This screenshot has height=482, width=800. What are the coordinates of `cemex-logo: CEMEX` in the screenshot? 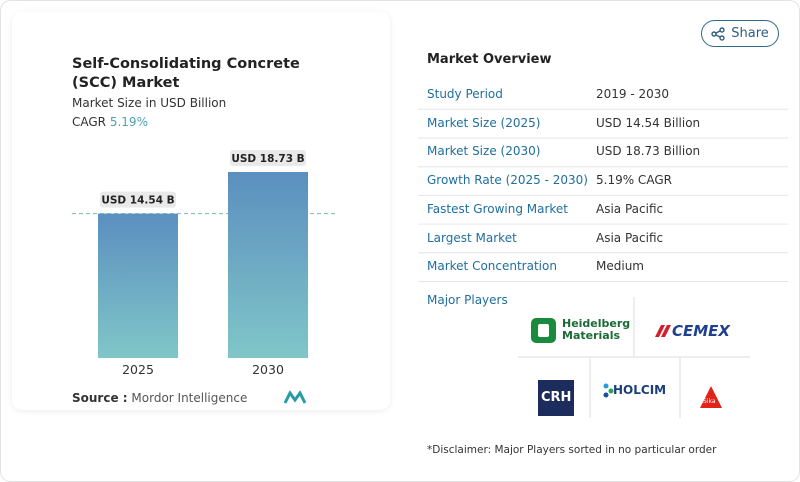 It's located at (701, 331).